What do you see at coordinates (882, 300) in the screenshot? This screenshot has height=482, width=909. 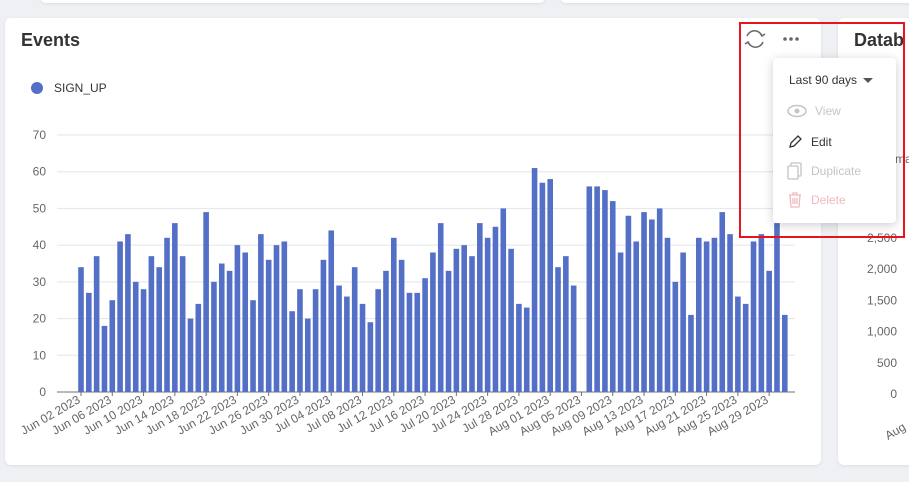 I see `y-tick-label: 1,500` at bounding box center [882, 300].